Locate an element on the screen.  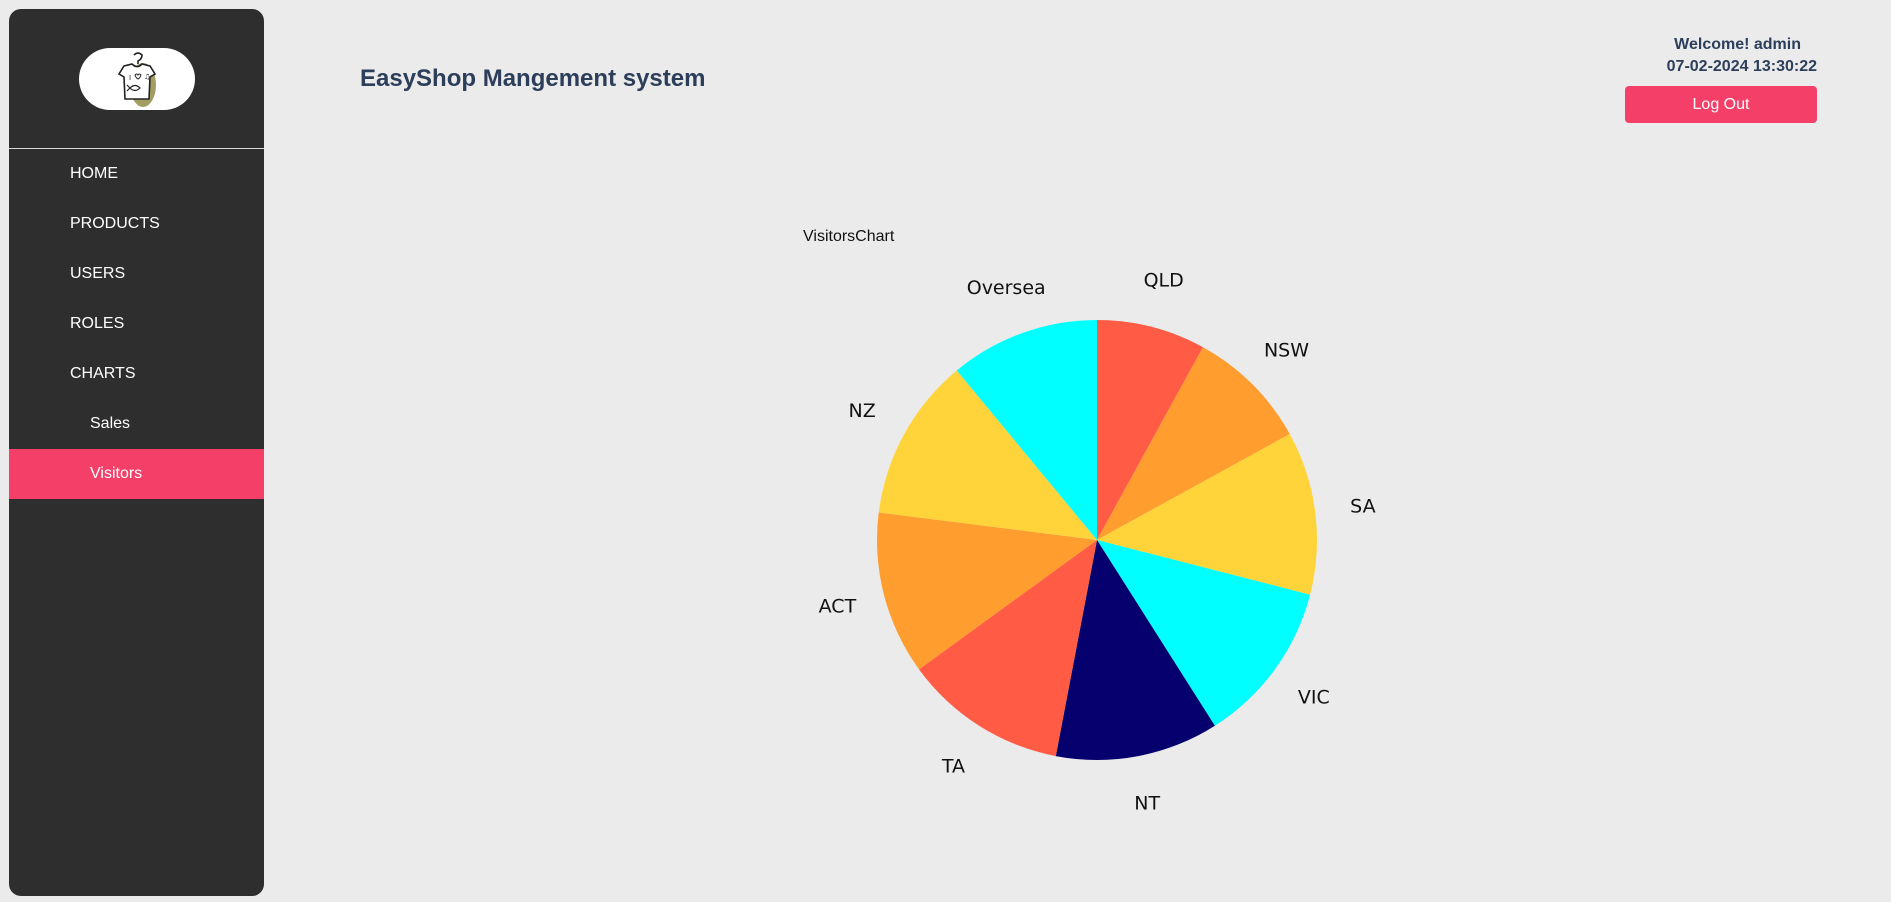
pie-slice-sa is located at coordinates (1207, 514).